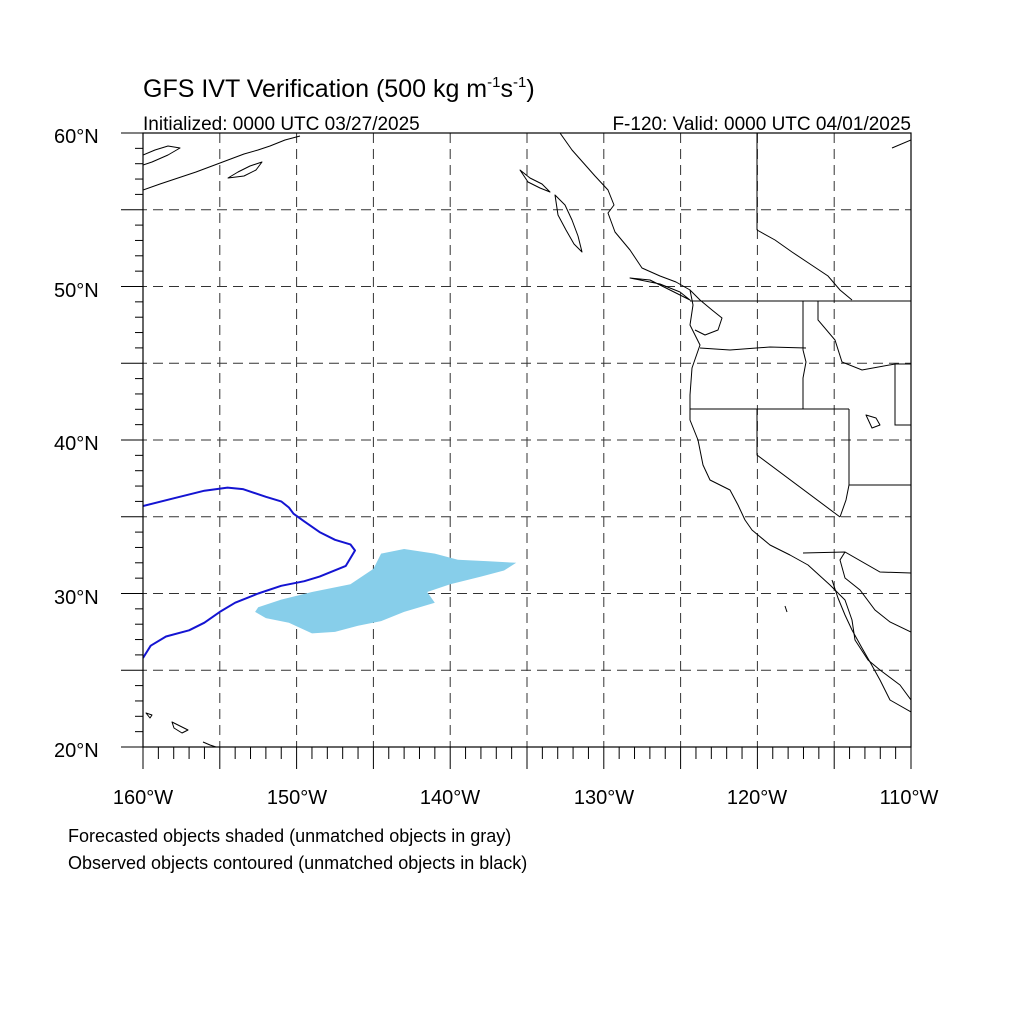 The image size is (1024, 1024). What do you see at coordinates (76, 137) in the screenshot?
I see `lat-label-60n: 60°N` at bounding box center [76, 137].